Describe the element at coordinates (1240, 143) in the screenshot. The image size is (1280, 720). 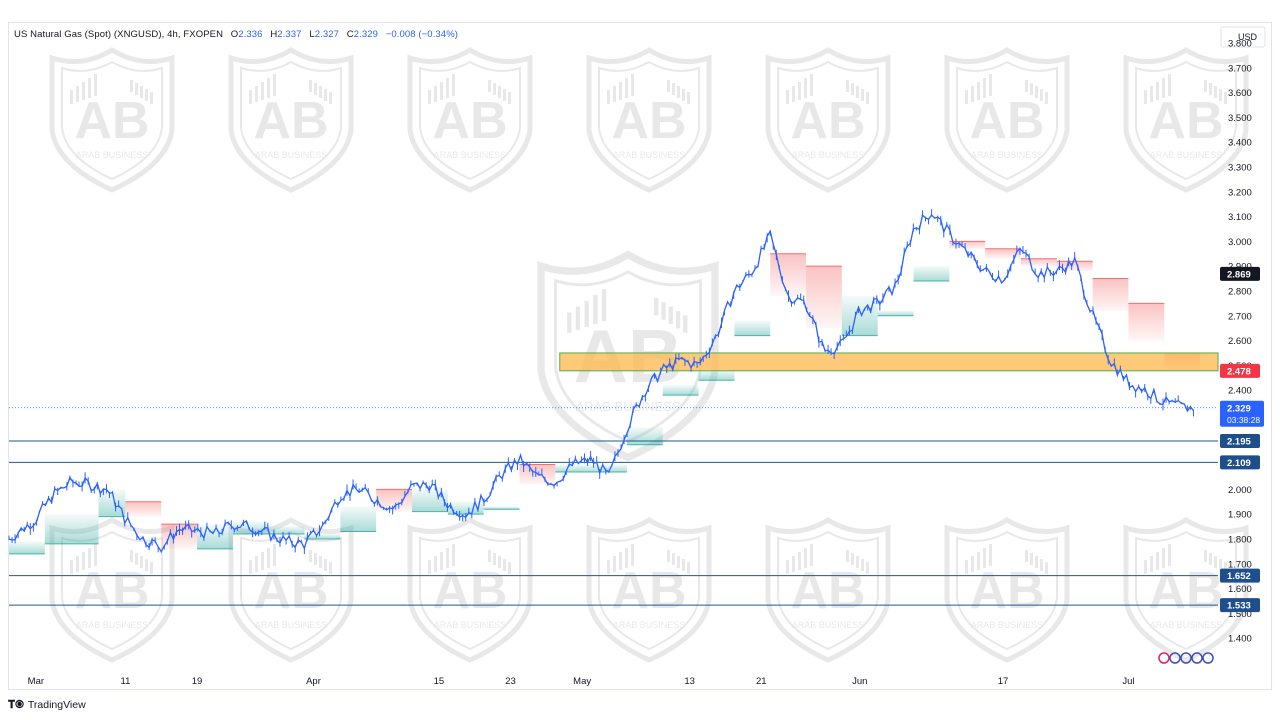
I see `y-tick-20: 3.400` at that location.